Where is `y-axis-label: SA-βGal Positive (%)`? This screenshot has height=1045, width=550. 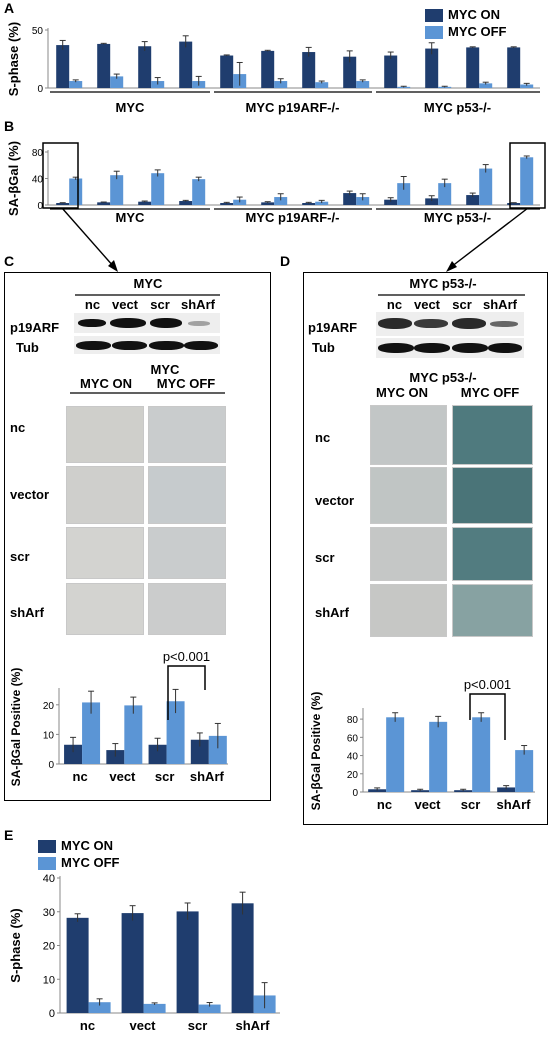 y-axis-label: SA-βGal Positive (%) is located at coordinates (16, 727).